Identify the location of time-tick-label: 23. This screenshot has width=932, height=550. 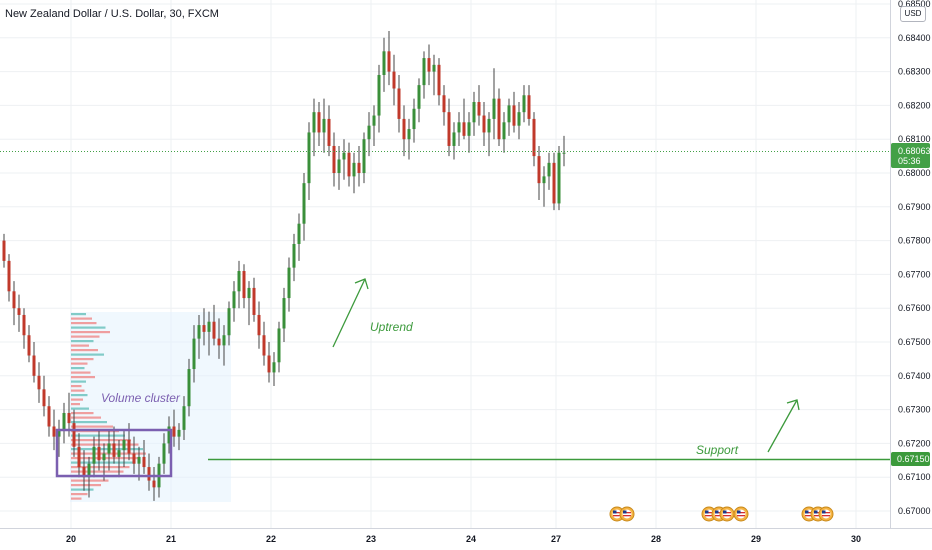
(371, 539).